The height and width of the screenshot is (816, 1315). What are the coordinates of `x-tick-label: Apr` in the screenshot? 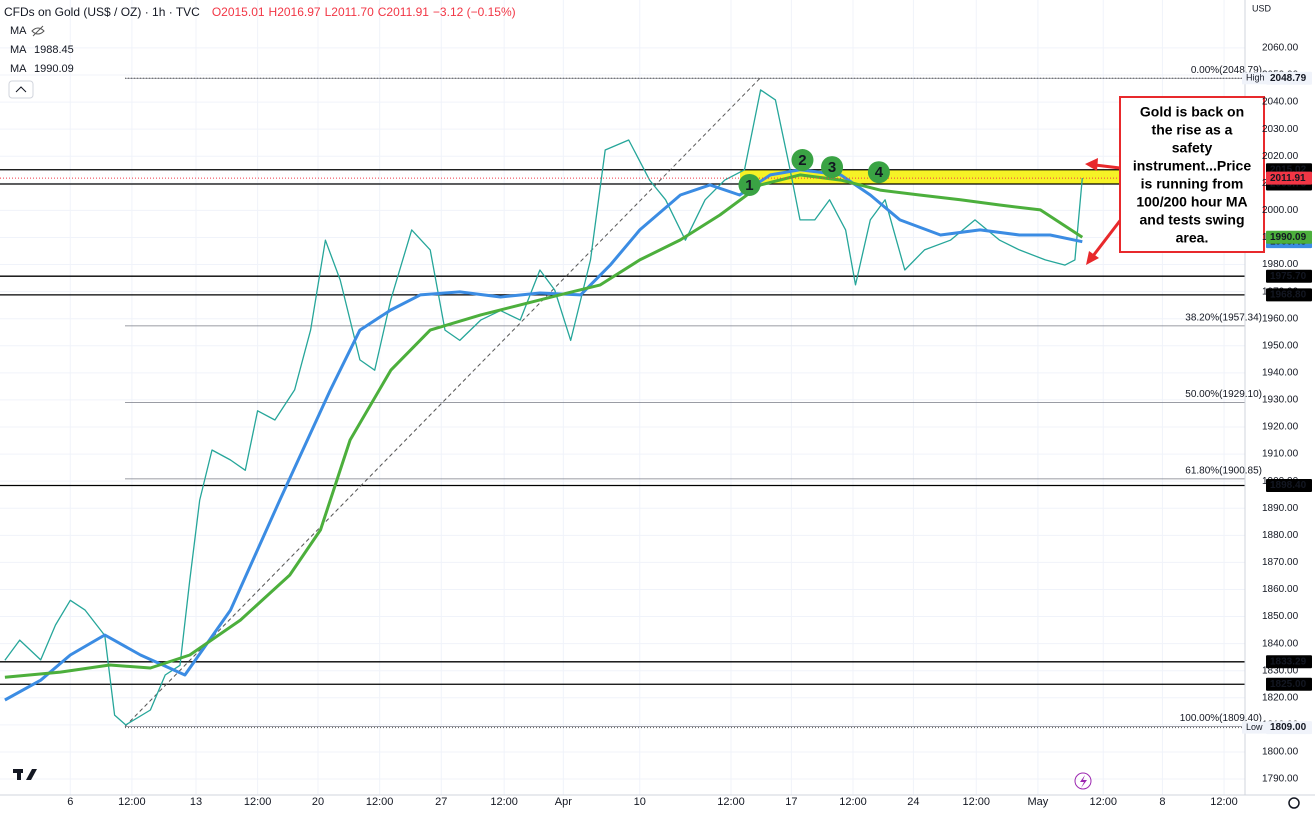 It's located at (563, 802).